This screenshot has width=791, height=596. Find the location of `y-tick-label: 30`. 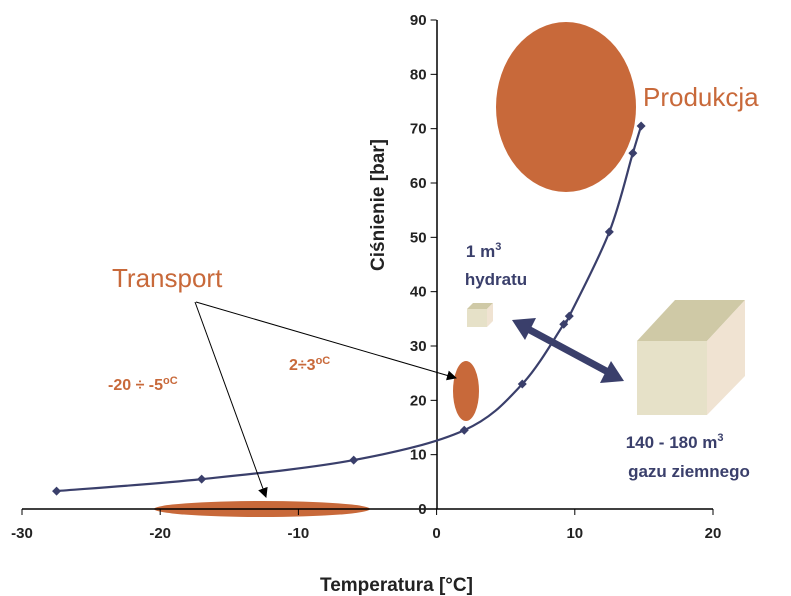

y-tick-label: 30 is located at coordinates (418, 346).